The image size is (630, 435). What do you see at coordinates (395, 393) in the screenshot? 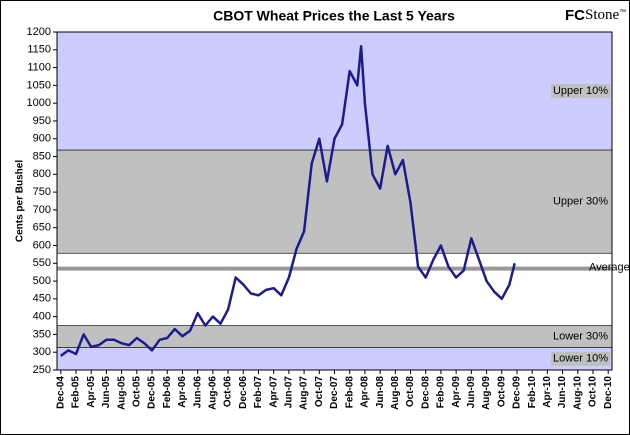
I see `x-tick-label: Aug-08` at bounding box center [395, 393].